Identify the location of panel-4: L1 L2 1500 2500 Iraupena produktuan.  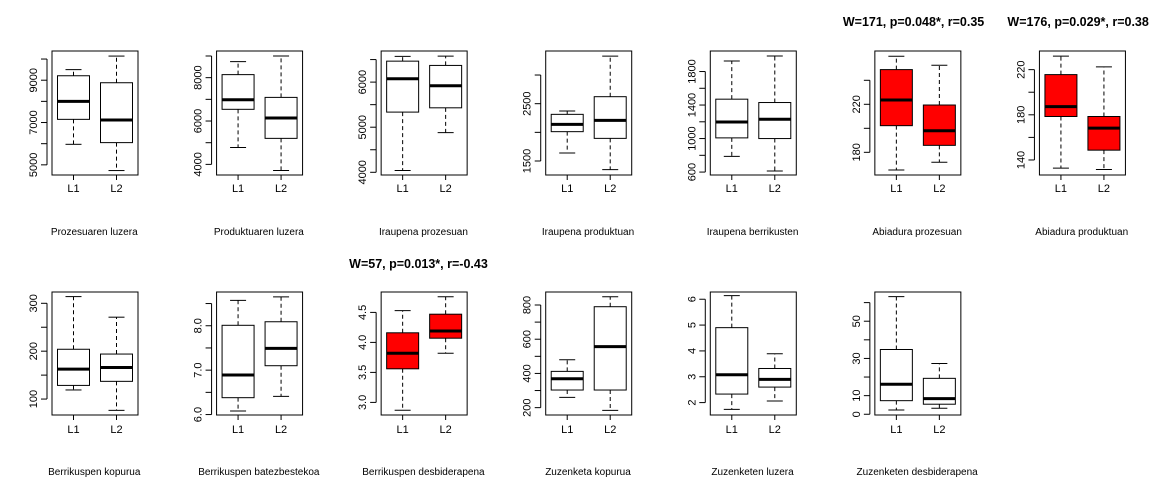
(578, 144).